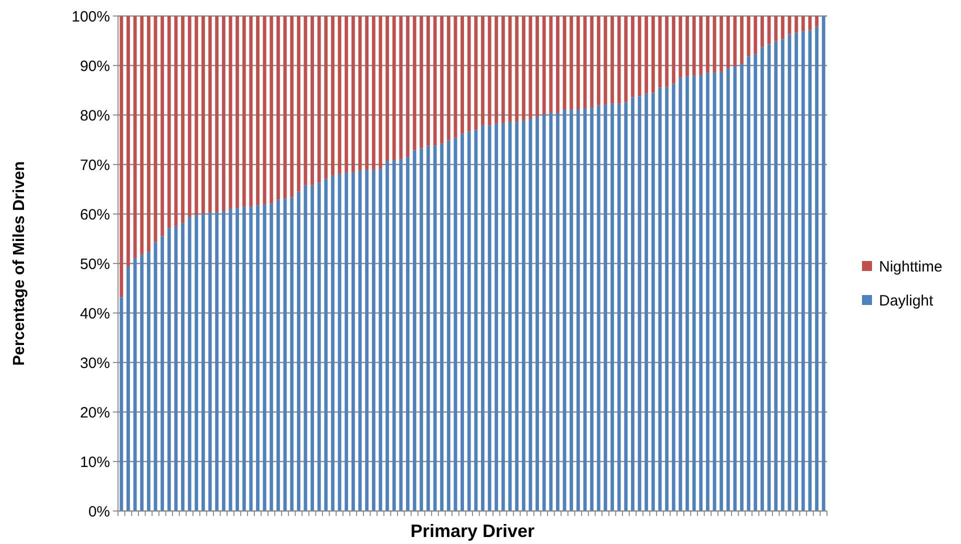 This screenshot has height=544, width=961. What do you see at coordinates (95, 413) in the screenshot?
I see `y-tick-label: 20%` at bounding box center [95, 413].